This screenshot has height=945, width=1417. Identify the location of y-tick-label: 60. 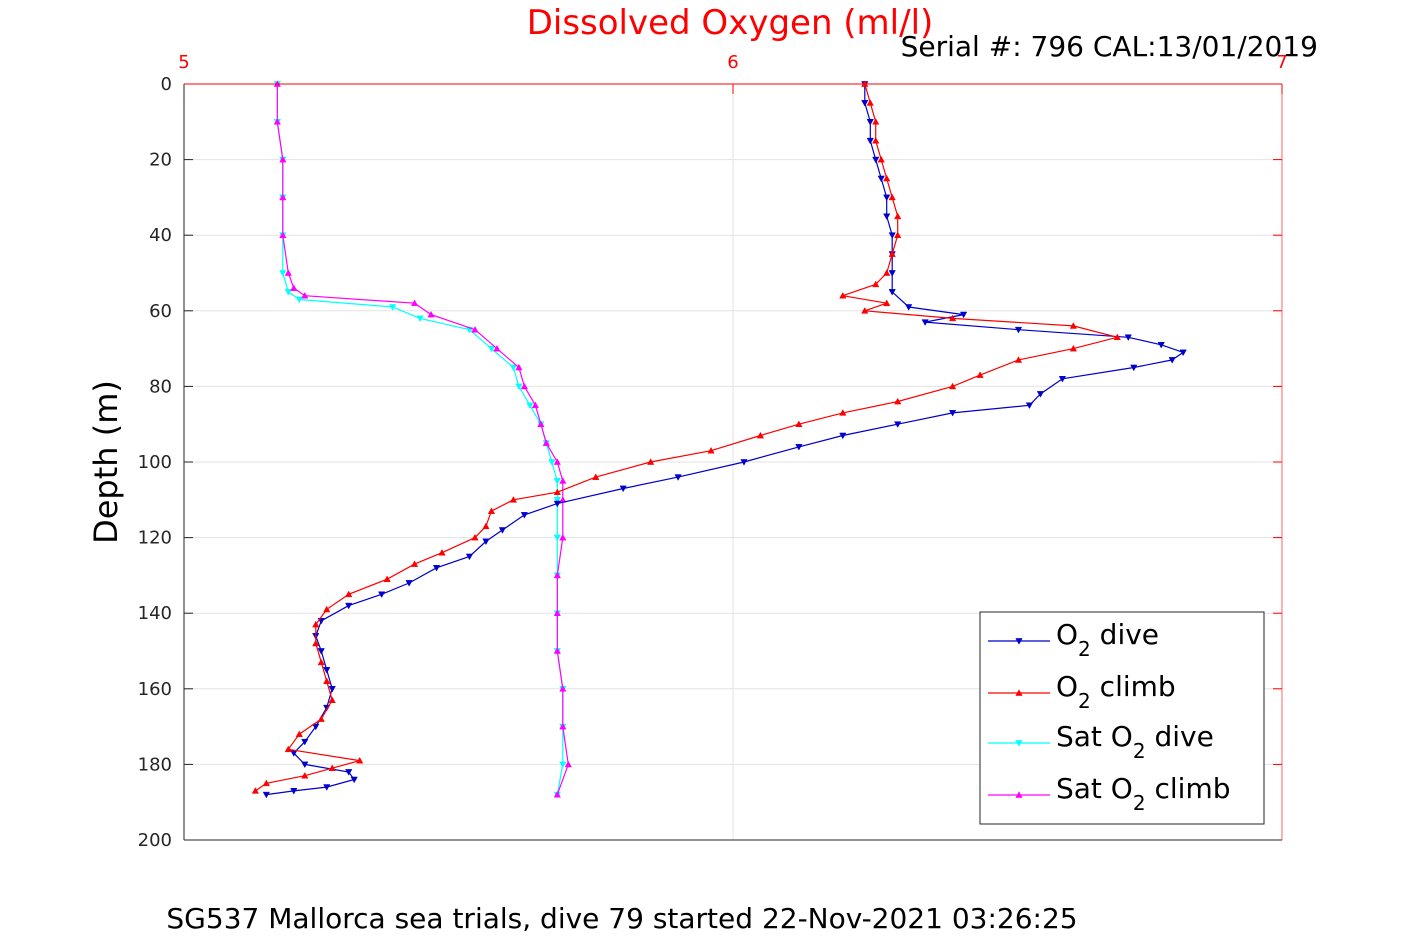
(160, 311).